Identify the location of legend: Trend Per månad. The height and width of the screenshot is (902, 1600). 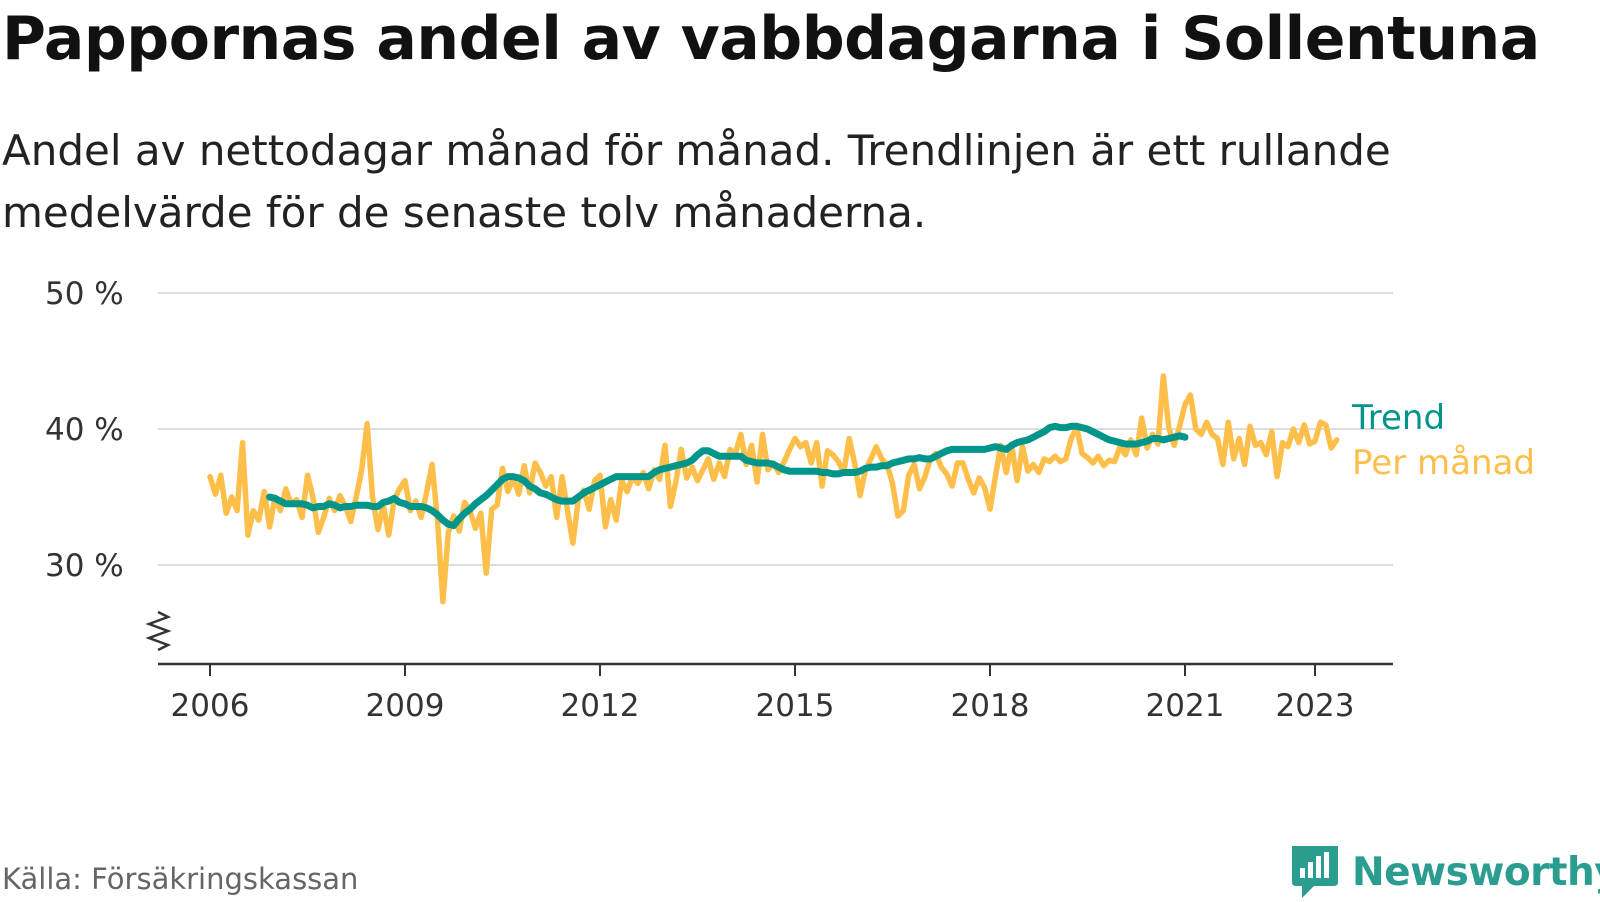
(1443, 440).